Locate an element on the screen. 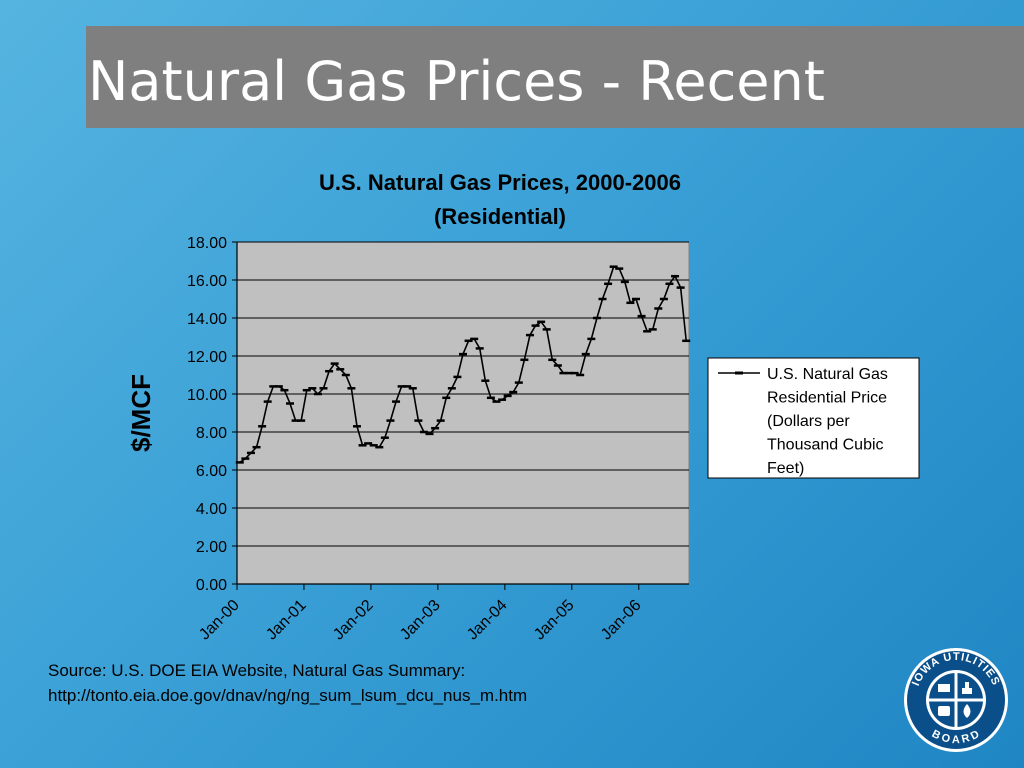  x-tick-label: Jan-05 is located at coordinates (554, 620).